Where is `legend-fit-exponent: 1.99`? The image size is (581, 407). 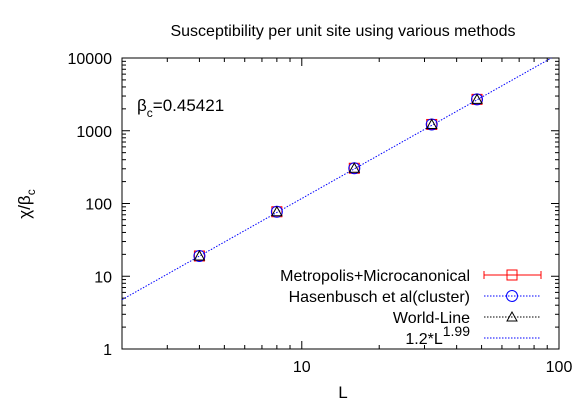
legend-fit-exponent: 1.99 is located at coordinates (456, 331).